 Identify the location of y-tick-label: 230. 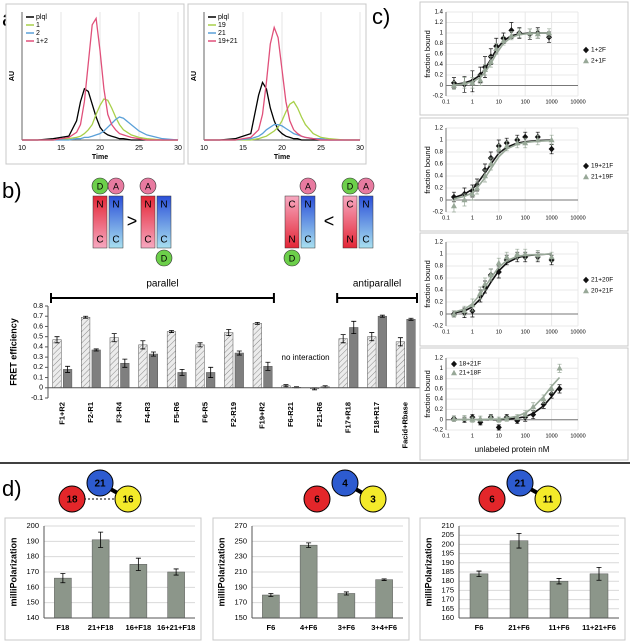
(240, 556).